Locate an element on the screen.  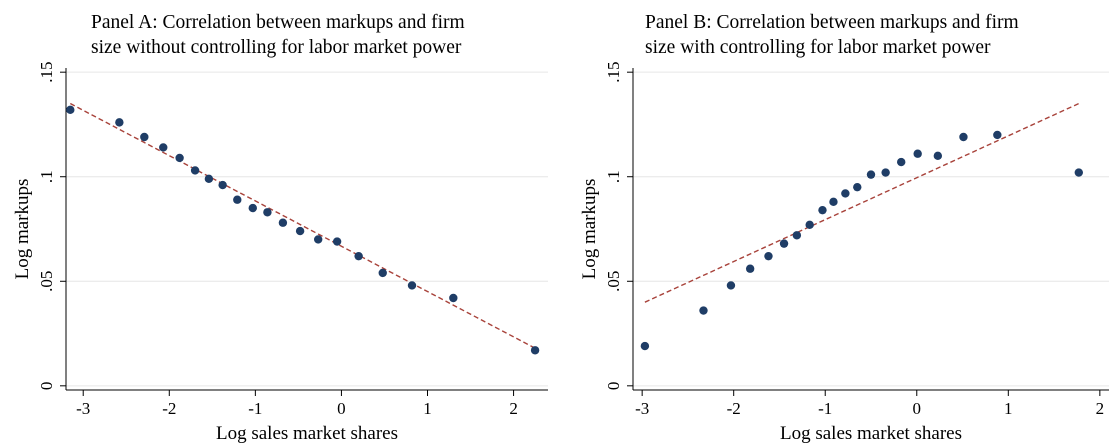
panel-a-y-axis-title: Log markups is located at coordinates (22, 229).